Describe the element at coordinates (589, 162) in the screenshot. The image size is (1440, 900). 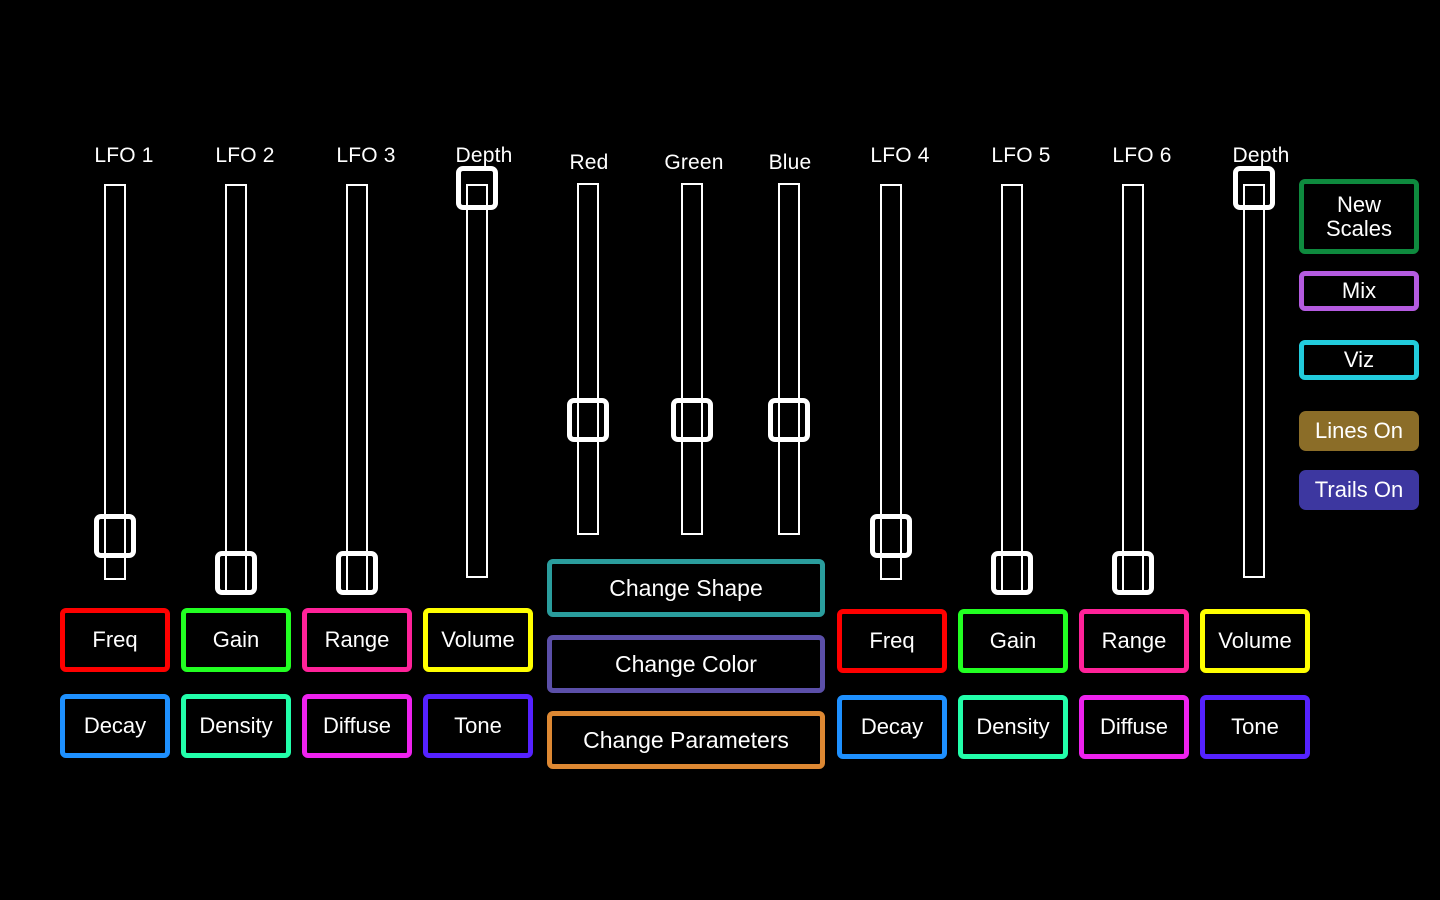
I see `slider-label: Red` at that location.